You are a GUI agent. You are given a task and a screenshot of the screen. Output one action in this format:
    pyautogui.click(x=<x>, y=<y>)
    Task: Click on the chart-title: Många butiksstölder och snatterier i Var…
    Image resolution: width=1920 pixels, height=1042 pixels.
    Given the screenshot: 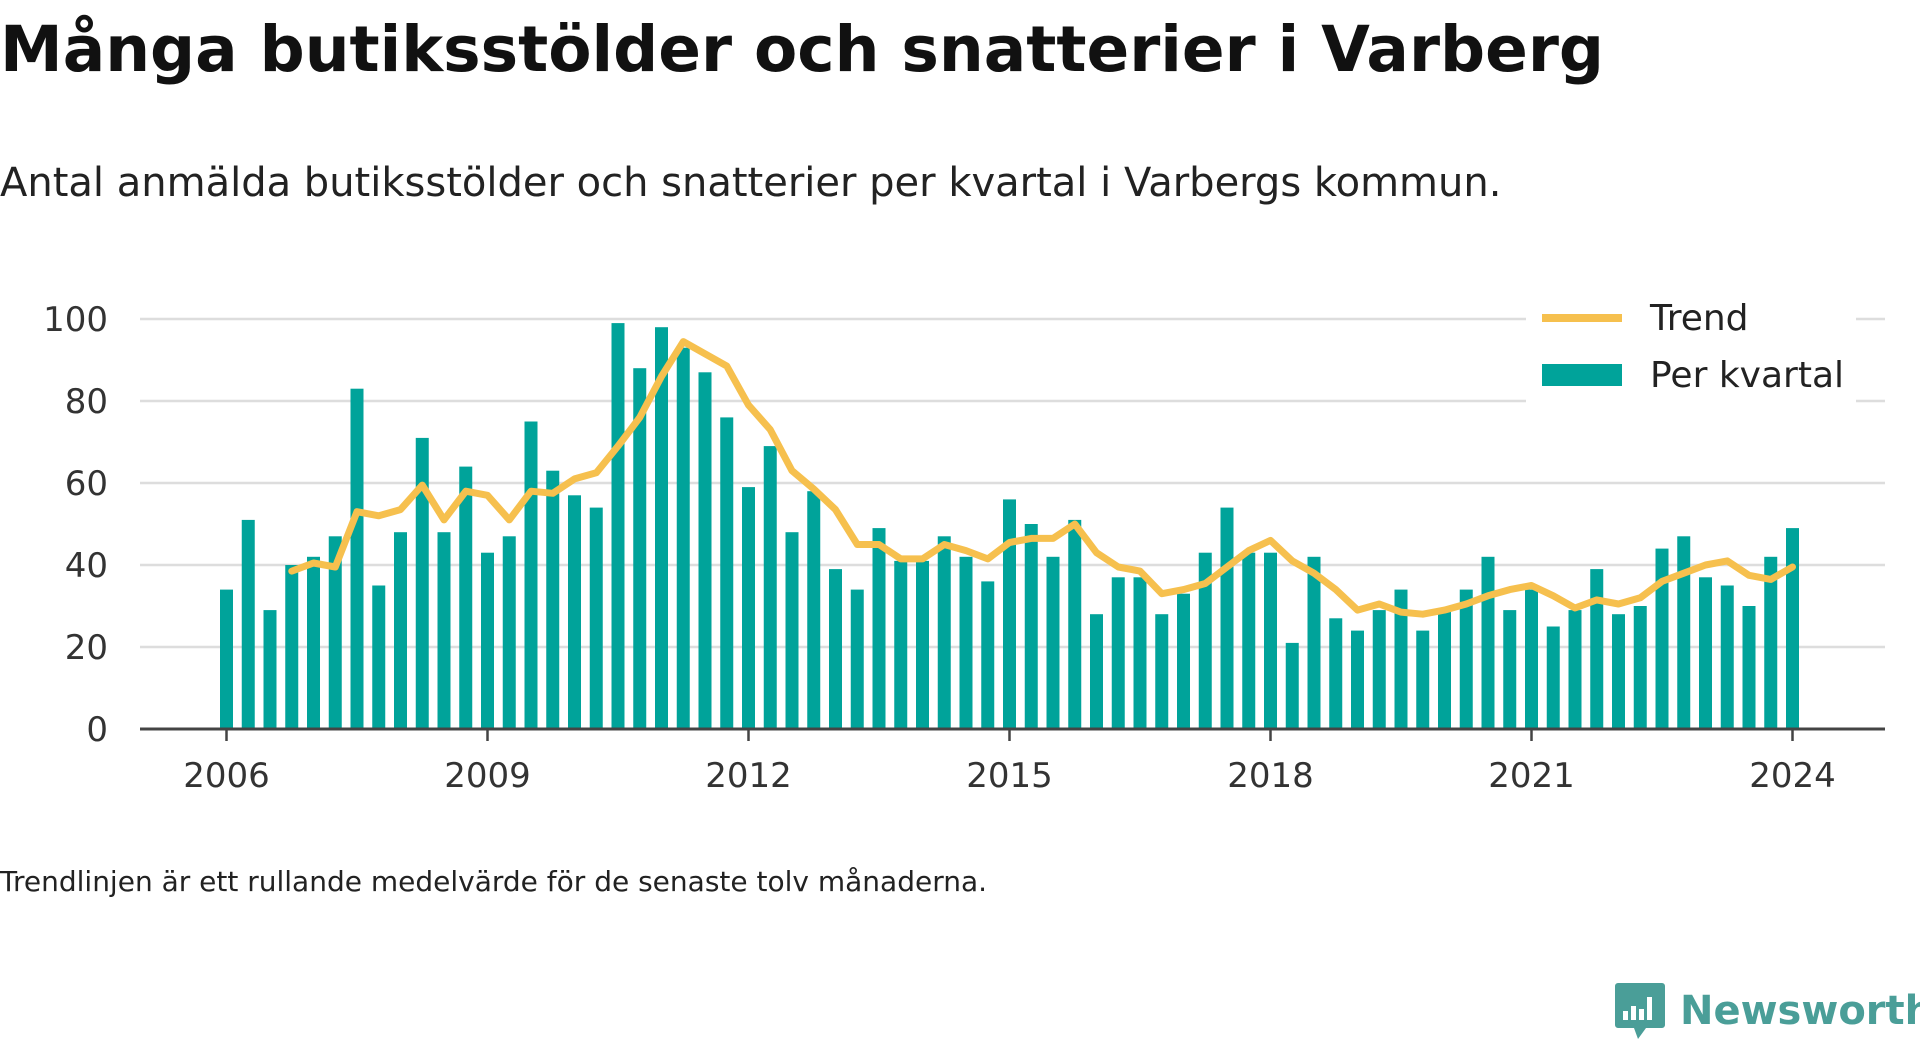 What is the action you would take?
    pyautogui.click(x=802, y=49)
    